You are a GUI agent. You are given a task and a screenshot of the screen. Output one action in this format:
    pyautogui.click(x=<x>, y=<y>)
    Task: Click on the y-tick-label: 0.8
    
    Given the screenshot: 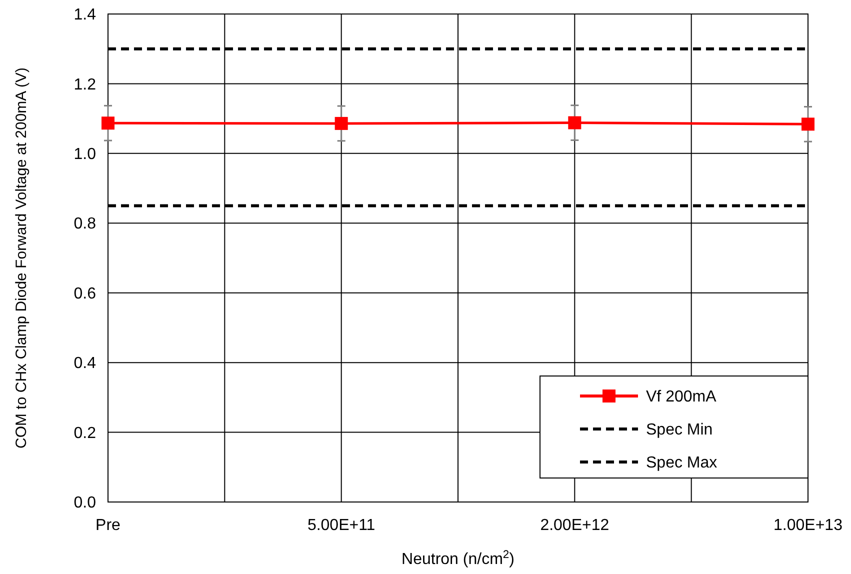 What is the action you would take?
    pyautogui.click(x=85, y=224)
    